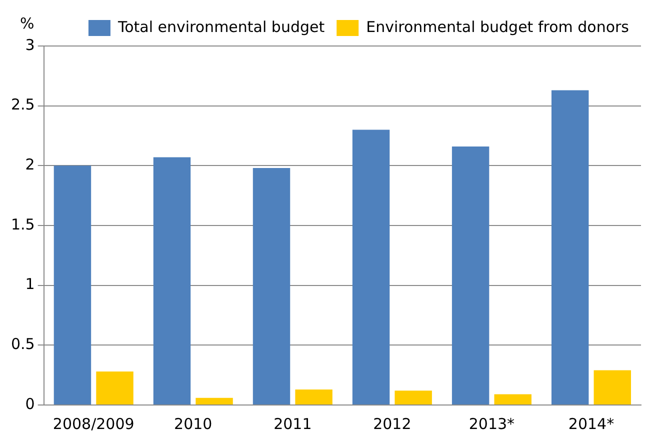  I want to click on x-tick-label: 2008/2009, so click(93, 423).